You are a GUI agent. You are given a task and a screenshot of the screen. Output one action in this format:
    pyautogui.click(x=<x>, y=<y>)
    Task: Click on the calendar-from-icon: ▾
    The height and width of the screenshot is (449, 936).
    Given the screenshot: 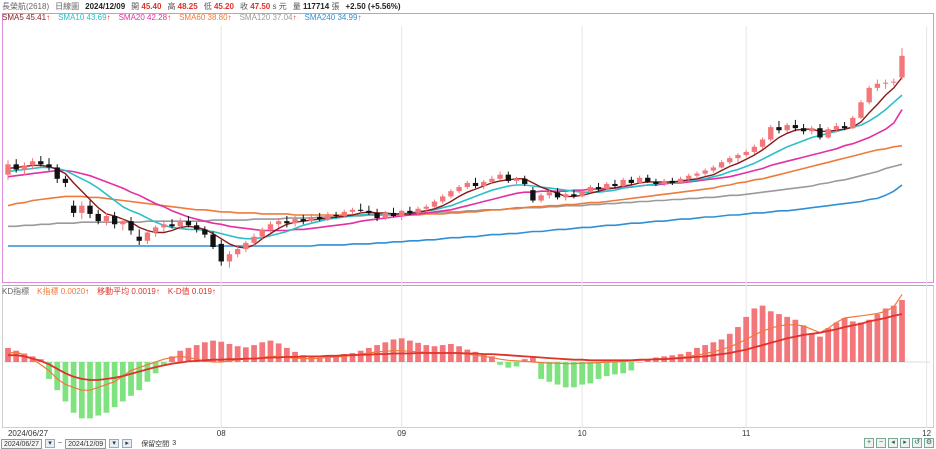 What is the action you would take?
    pyautogui.click(x=50, y=443)
    